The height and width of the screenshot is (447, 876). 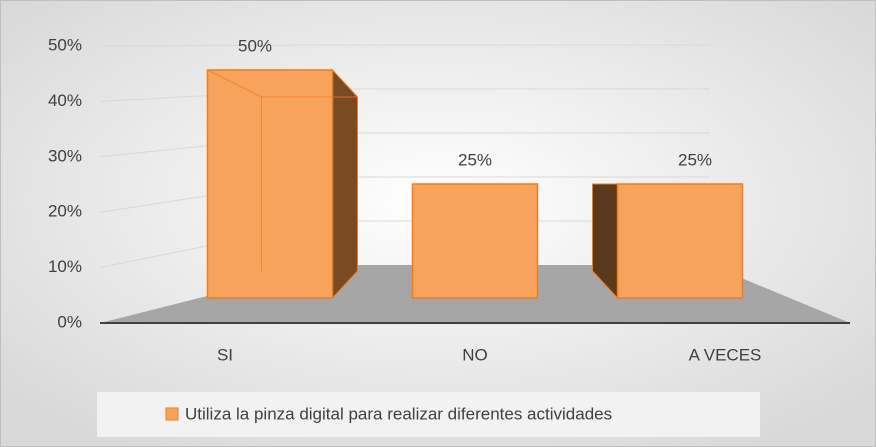 What do you see at coordinates (172, 414) in the screenshot?
I see `legend-swatch` at bounding box center [172, 414].